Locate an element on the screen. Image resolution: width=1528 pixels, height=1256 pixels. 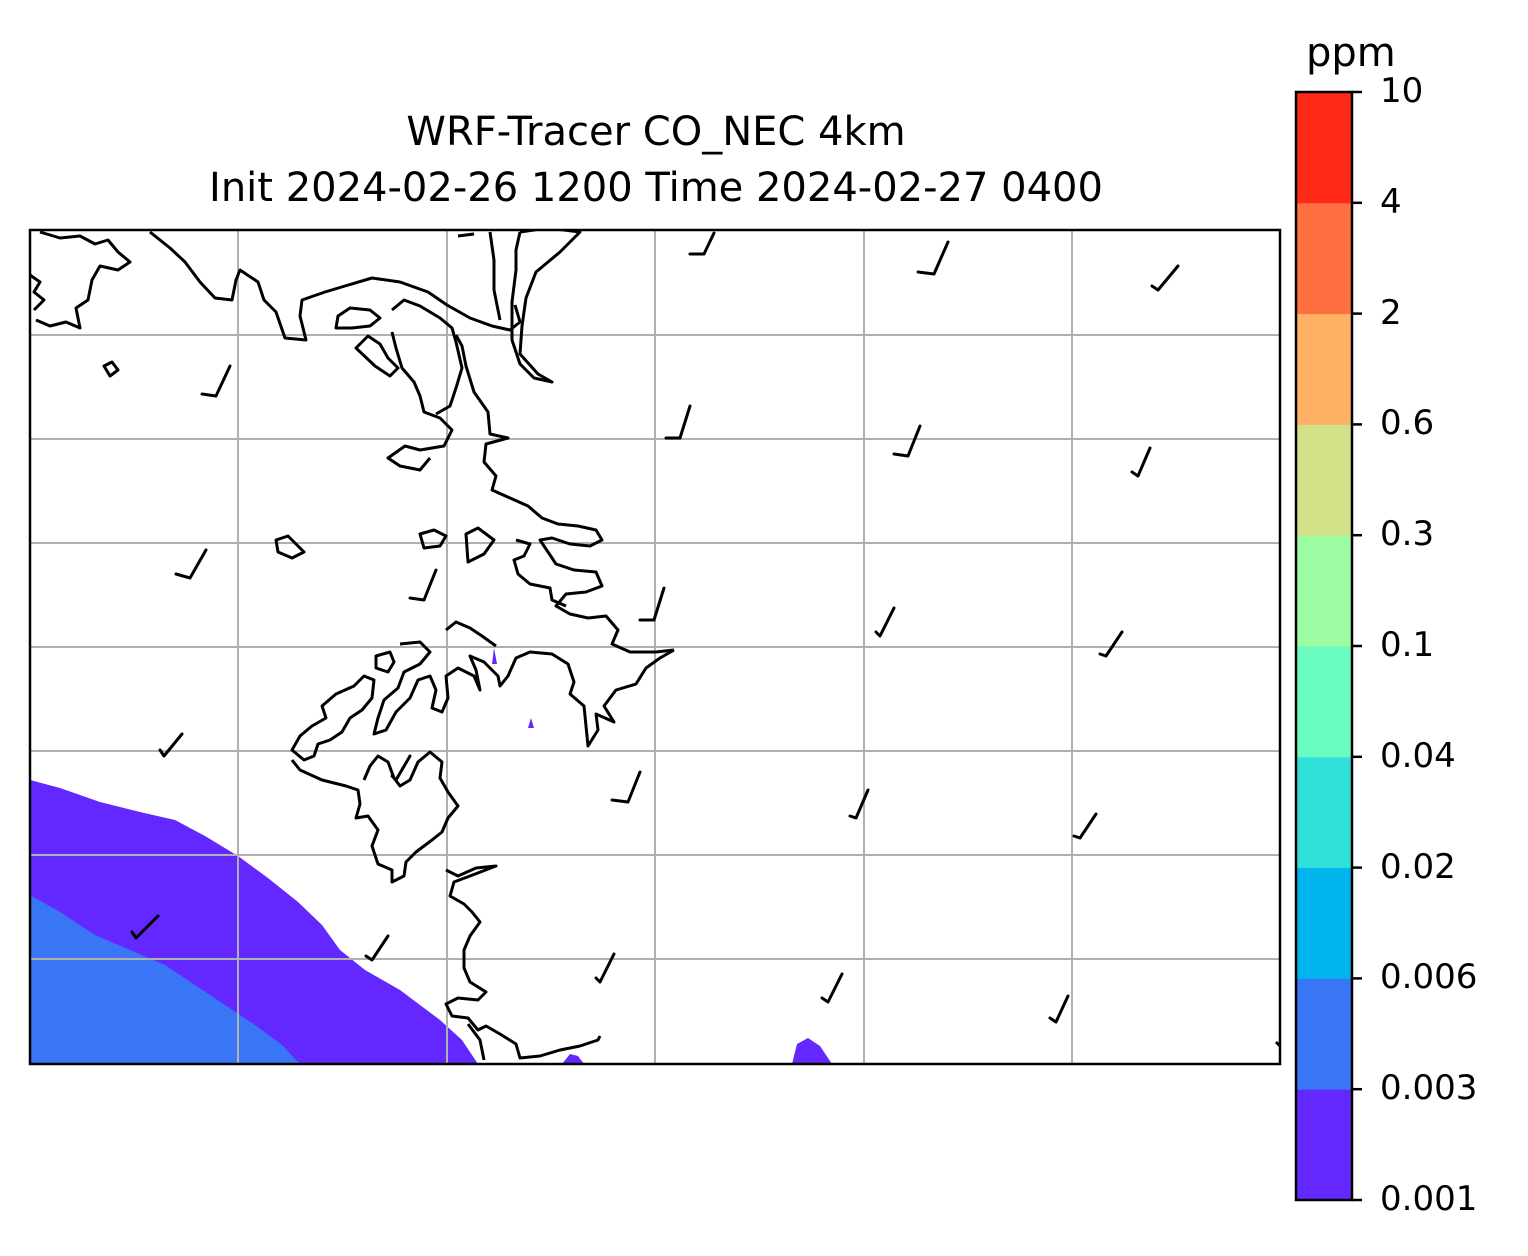
colorbar-tick-label: 0.003 is located at coordinates (1429, 1088).